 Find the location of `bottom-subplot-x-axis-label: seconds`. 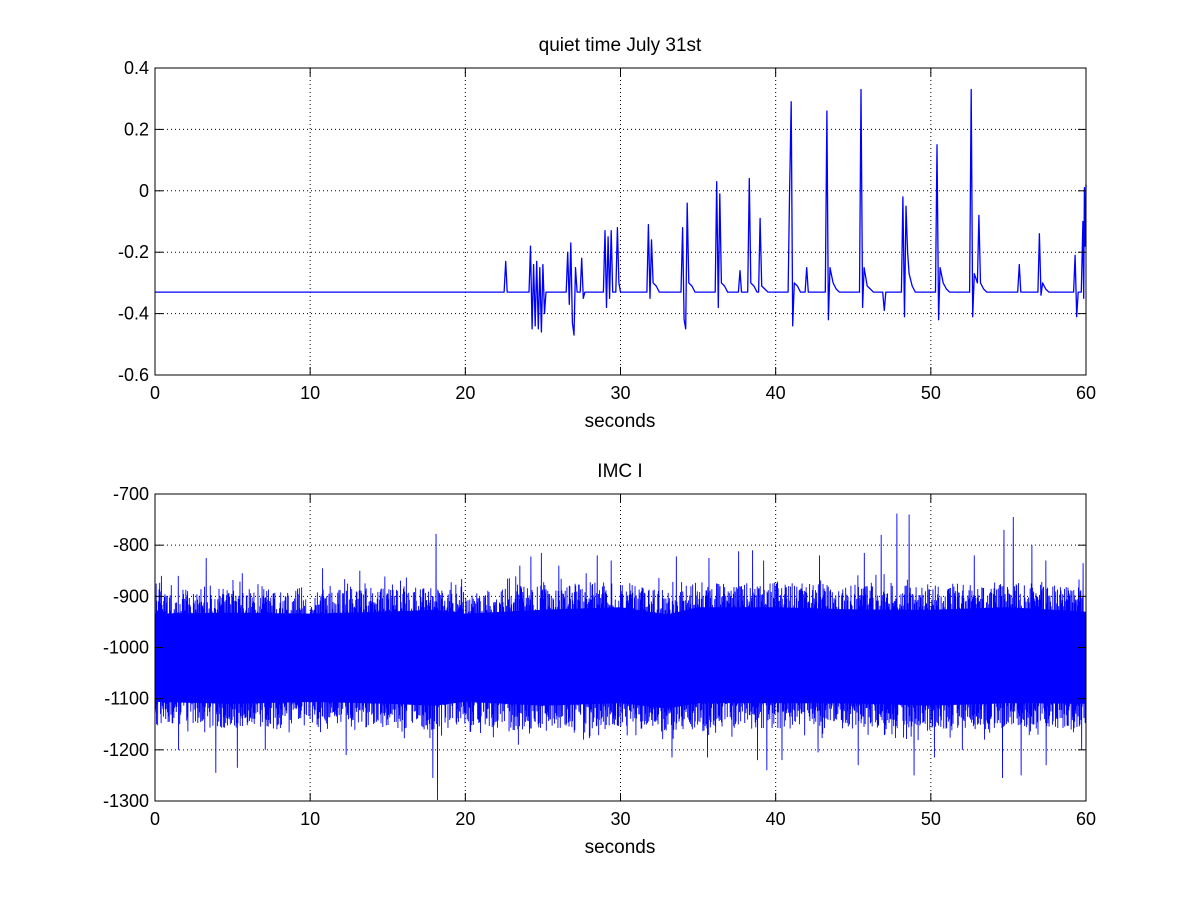

bottom-subplot-x-axis-label: seconds is located at coordinates (620, 847).